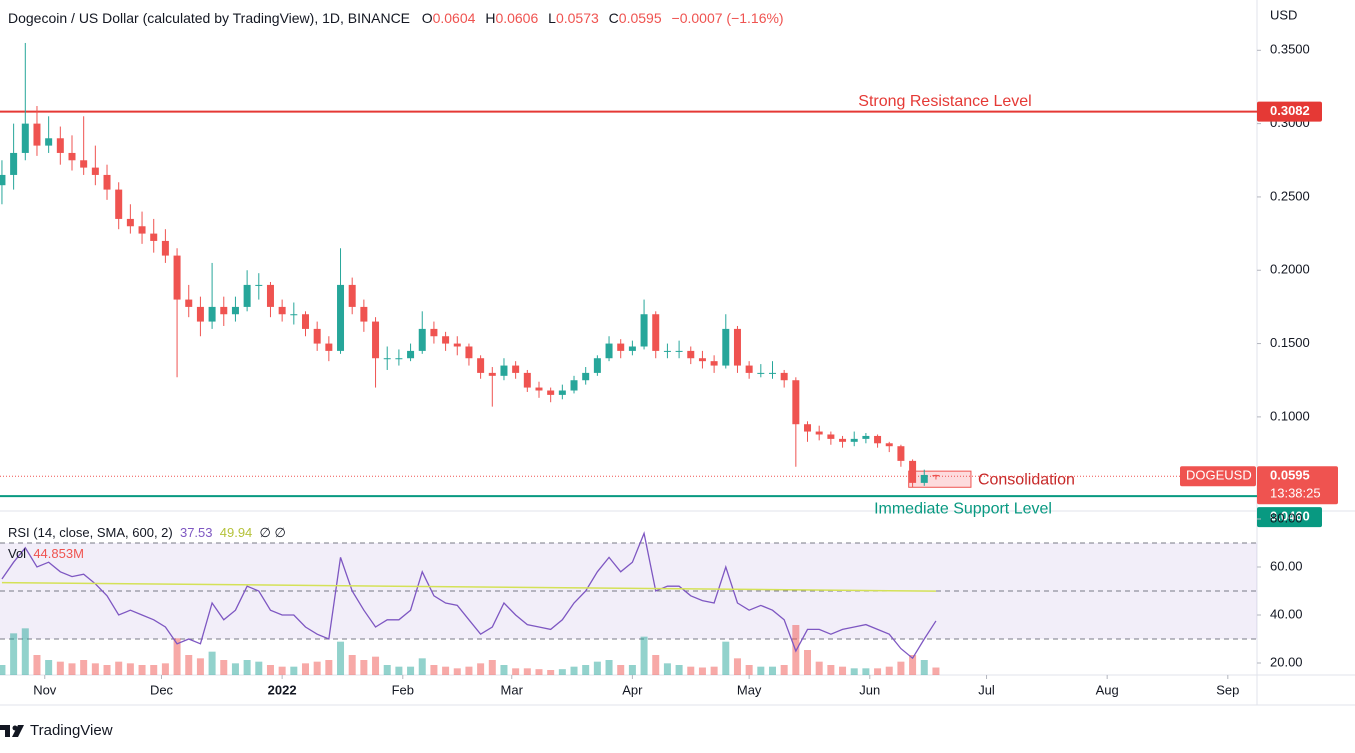 The image size is (1355, 753). What do you see at coordinates (940, 479) in the screenshot?
I see `consolidation-box` at bounding box center [940, 479].